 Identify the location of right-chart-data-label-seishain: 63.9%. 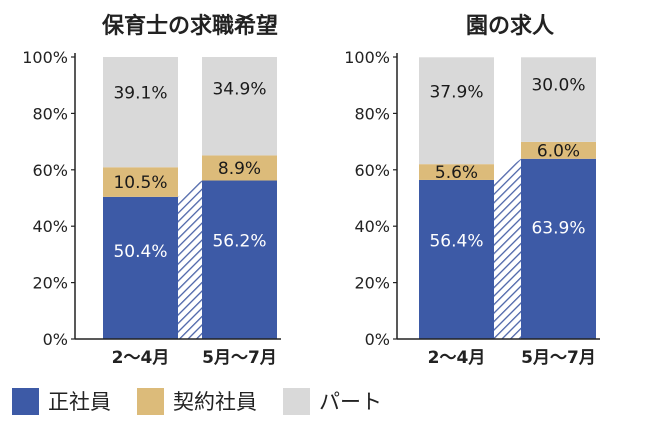
(558, 228).